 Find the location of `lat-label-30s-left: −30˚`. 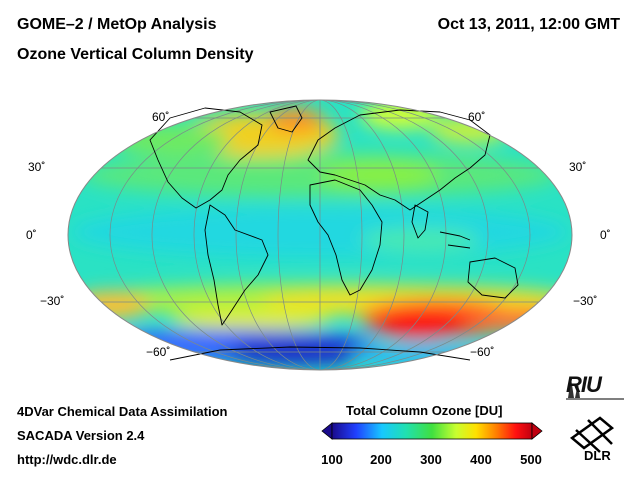

lat-label-30s-left: −30˚ is located at coordinates (52, 301).